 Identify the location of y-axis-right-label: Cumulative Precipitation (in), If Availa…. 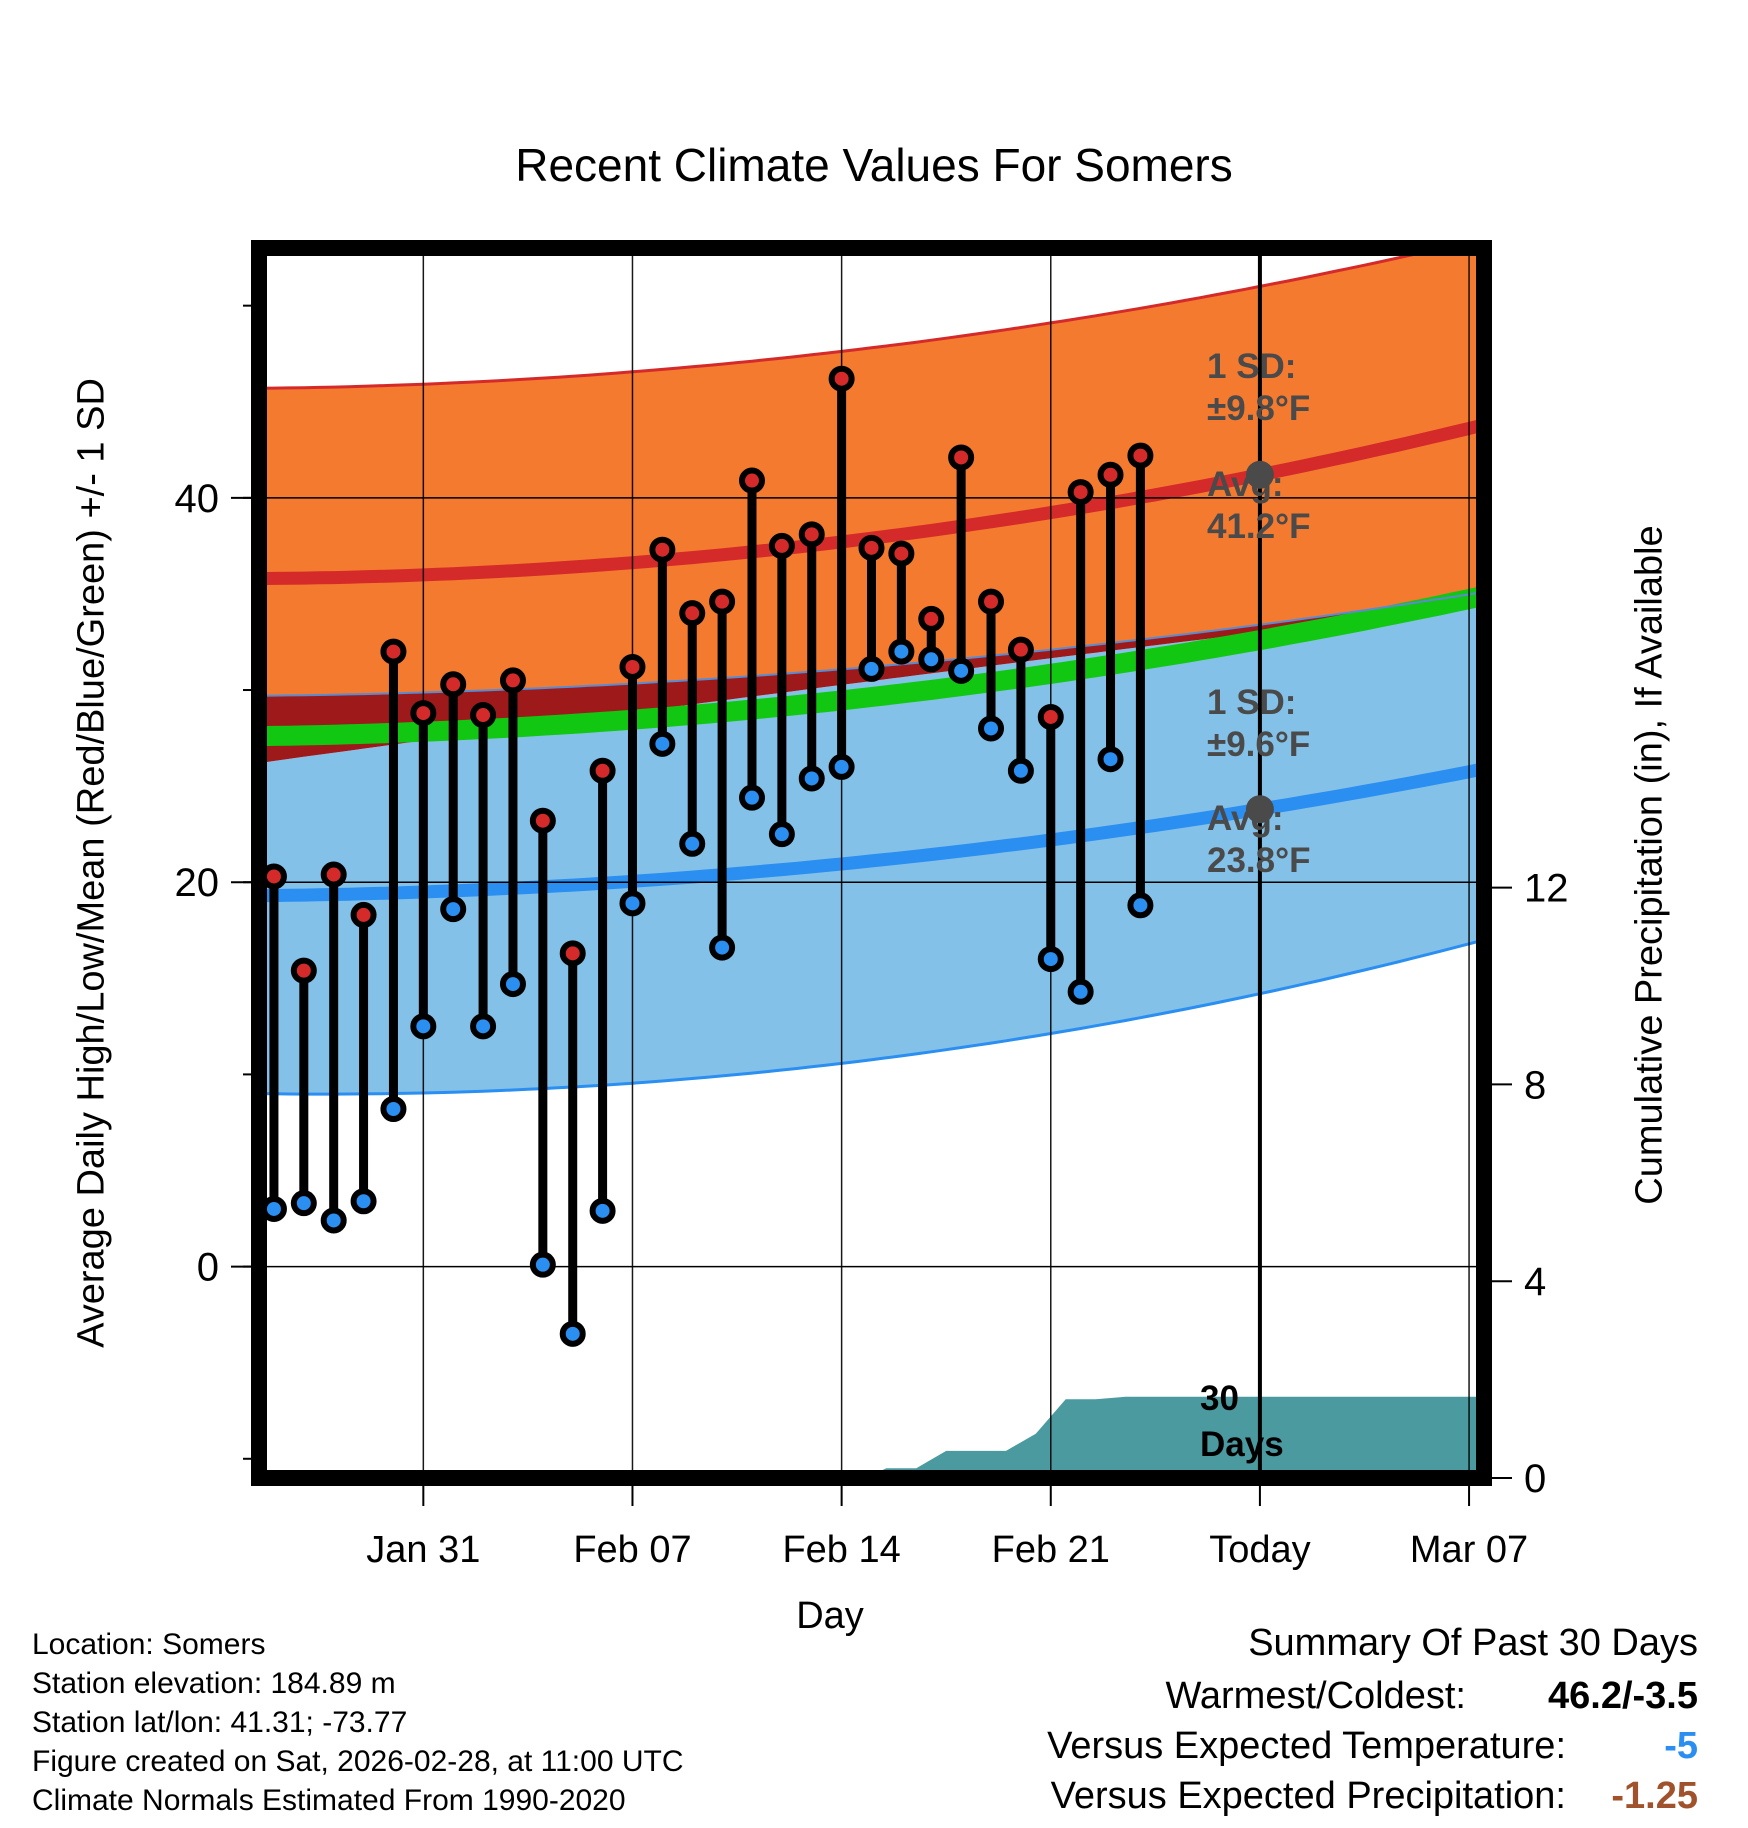
(1649, 865).